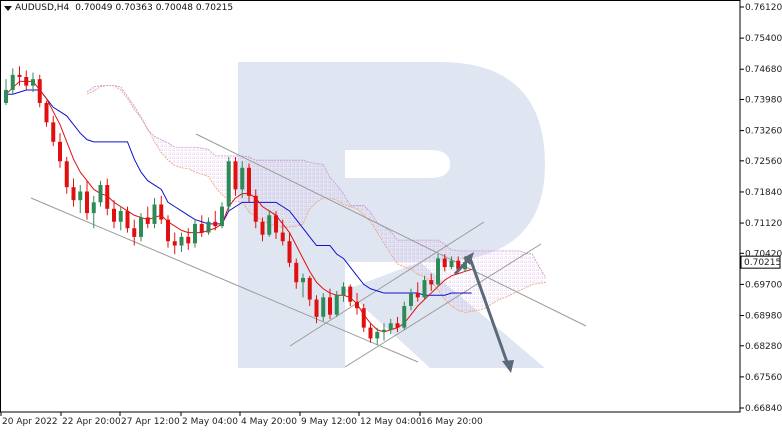 The image size is (782, 434). Describe the element at coordinates (387, 284) in the screenshot. I see `ascending-channel-upper` at that location.